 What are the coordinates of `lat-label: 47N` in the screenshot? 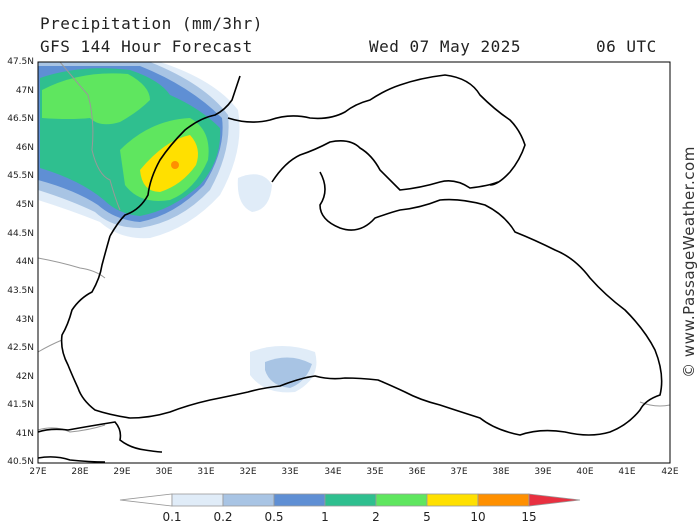 It's located at (24, 91).